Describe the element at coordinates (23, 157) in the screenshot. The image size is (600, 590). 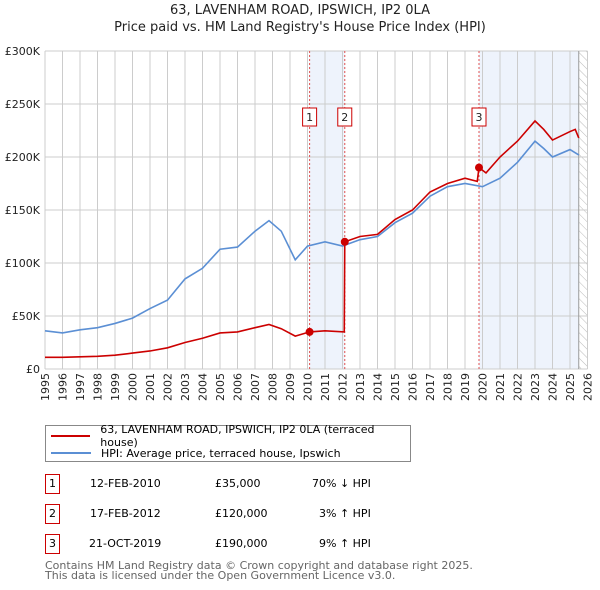
I see `y-tick-label: £200K` at that location.